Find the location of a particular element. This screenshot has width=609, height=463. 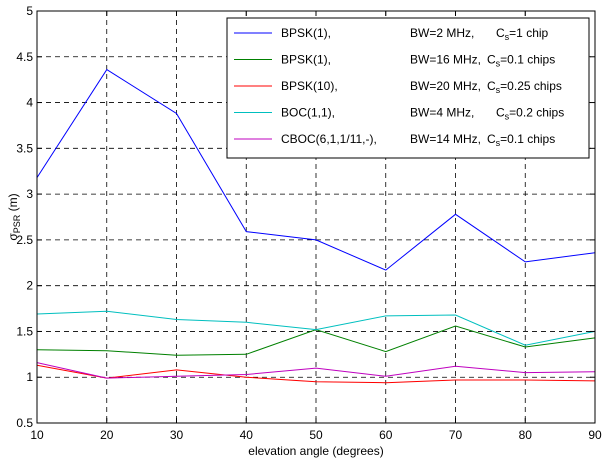

y-tick-label: 2 is located at coordinates (29, 286).